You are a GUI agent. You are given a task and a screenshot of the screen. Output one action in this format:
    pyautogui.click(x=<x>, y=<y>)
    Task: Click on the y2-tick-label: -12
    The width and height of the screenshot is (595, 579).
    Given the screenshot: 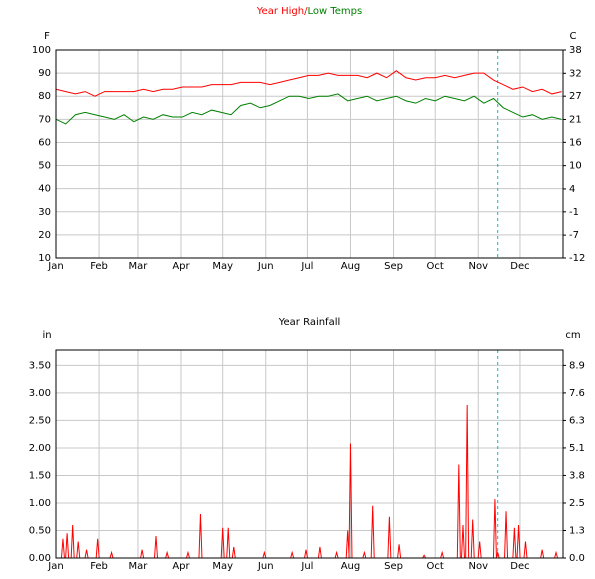 What is the action you would take?
    pyautogui.click(x=577, y=258)
    